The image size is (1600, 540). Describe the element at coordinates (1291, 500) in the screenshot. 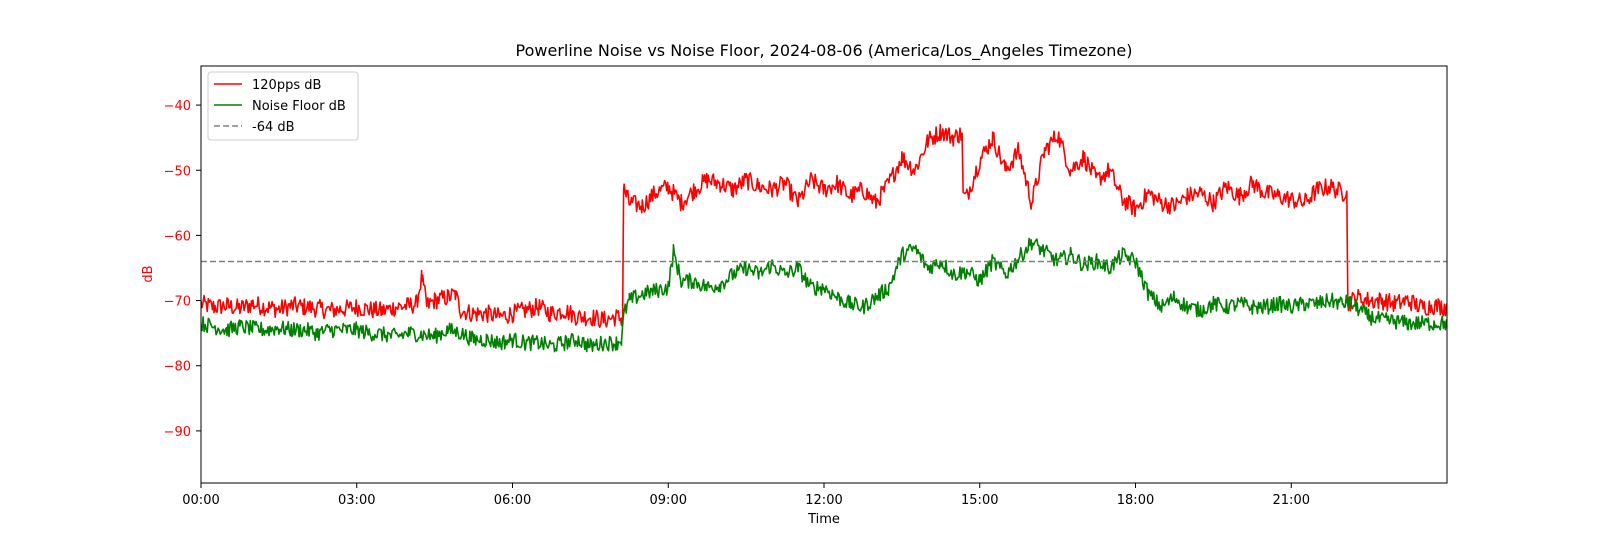

I see `x-tick-label-7: 21:00` at that location.